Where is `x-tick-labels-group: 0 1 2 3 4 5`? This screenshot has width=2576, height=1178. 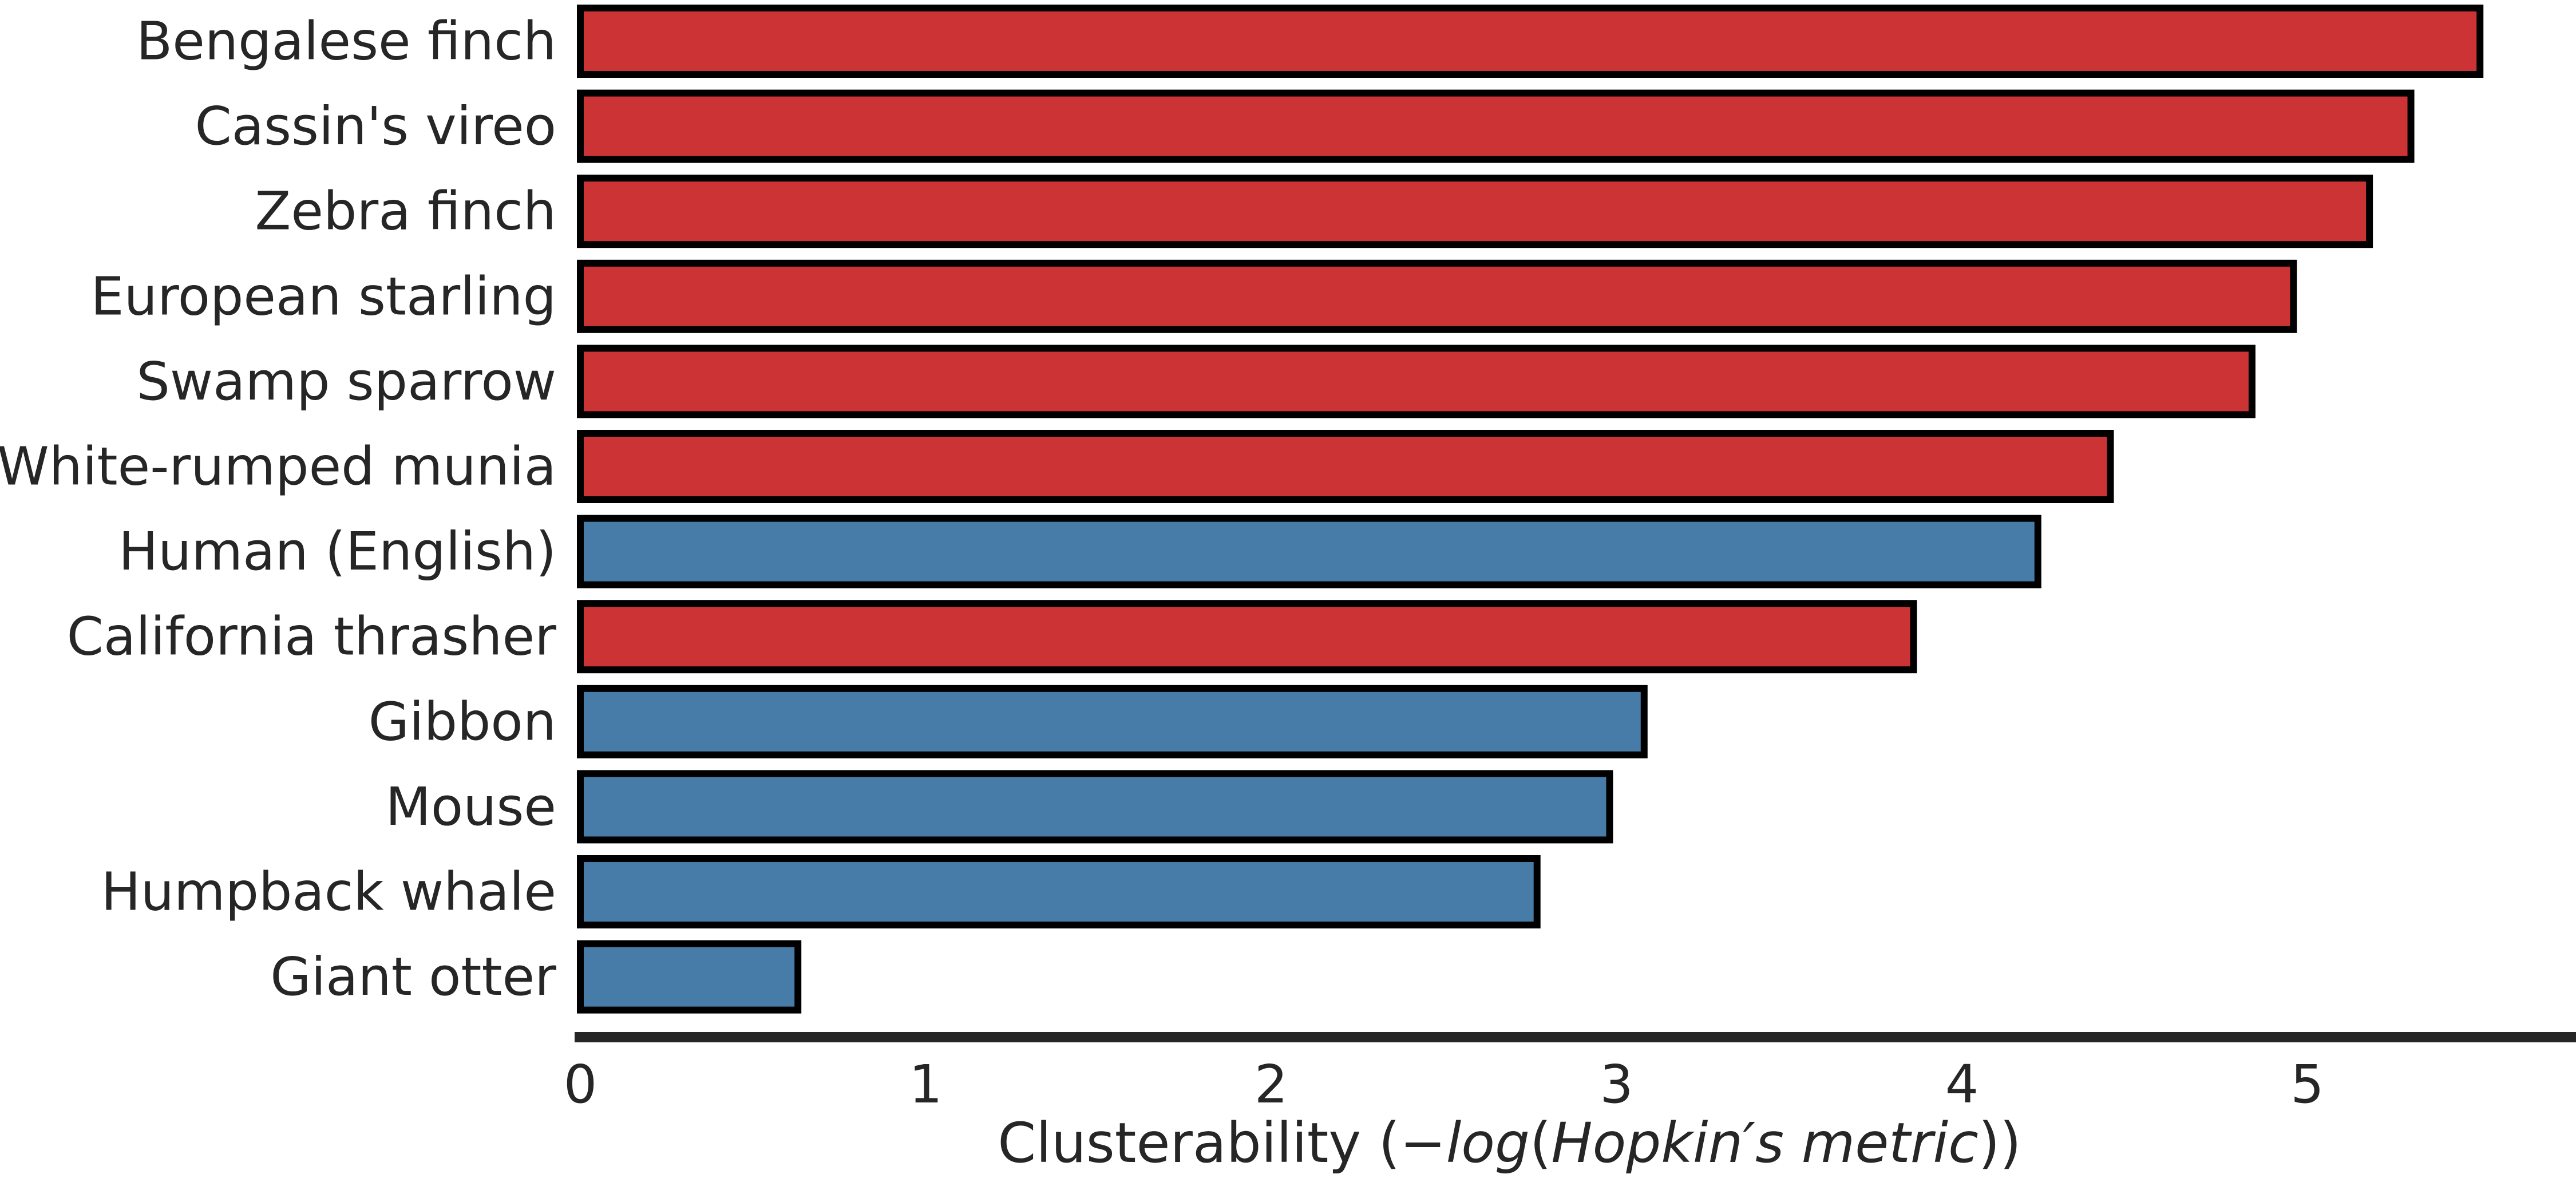 x-tick-labels-group: 0 1 2 3 4 5 is located at coordinates (1444, 1084).